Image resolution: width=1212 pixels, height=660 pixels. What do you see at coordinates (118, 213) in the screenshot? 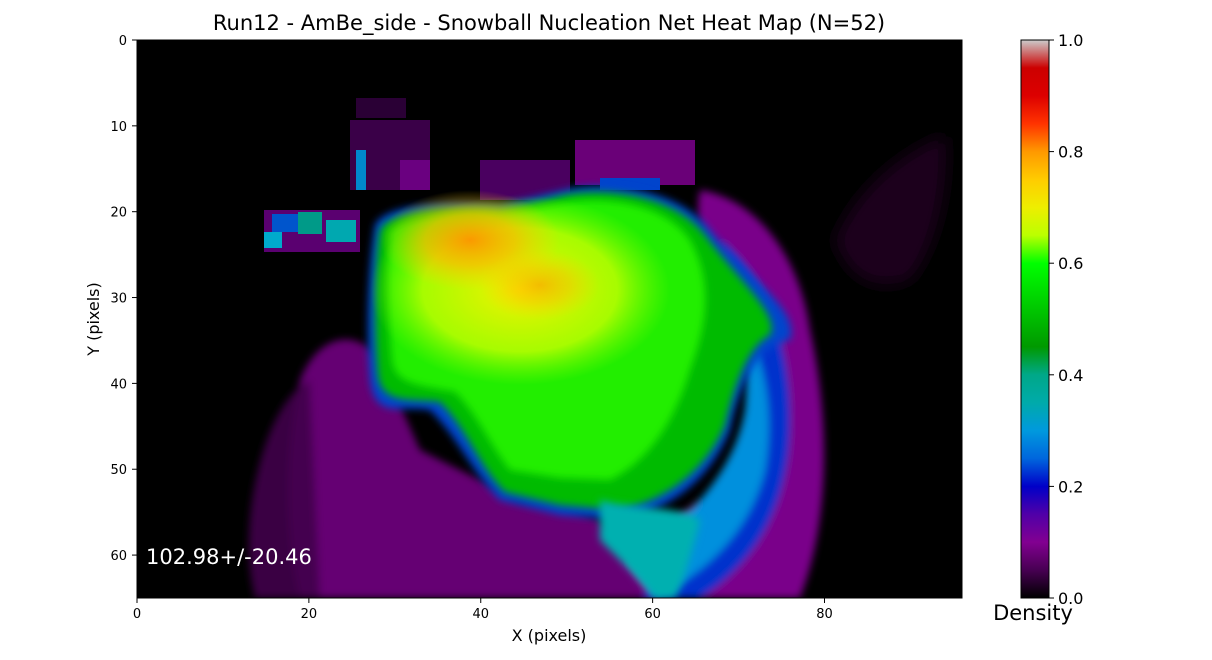
I see `y-tick-label: 20` at bounding box center [118, 213].